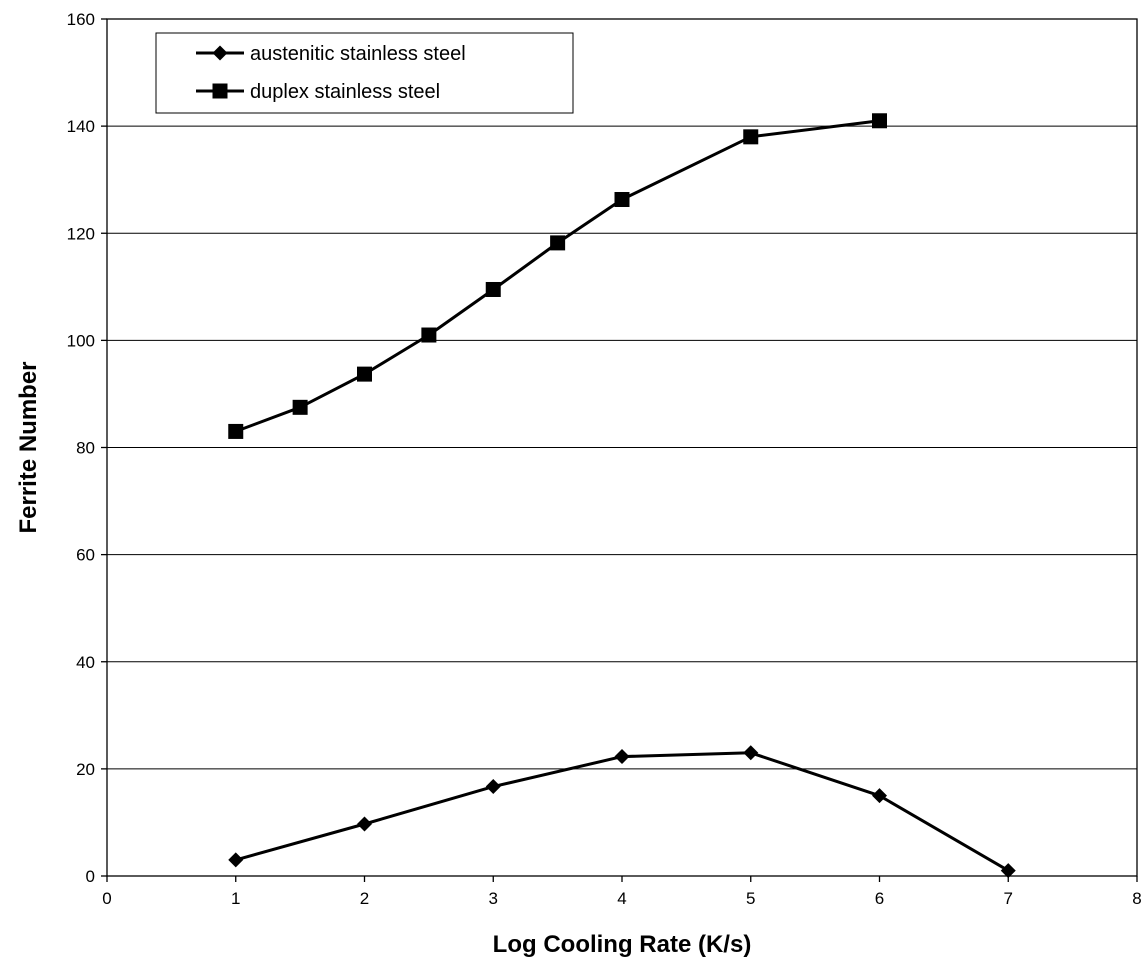 Image resolution: width=1145 pixels, height=976 pixels. Describe the element at coordinates (1136, 898) in the screenshot. I see `x-tick-label-8: 8` at that location.